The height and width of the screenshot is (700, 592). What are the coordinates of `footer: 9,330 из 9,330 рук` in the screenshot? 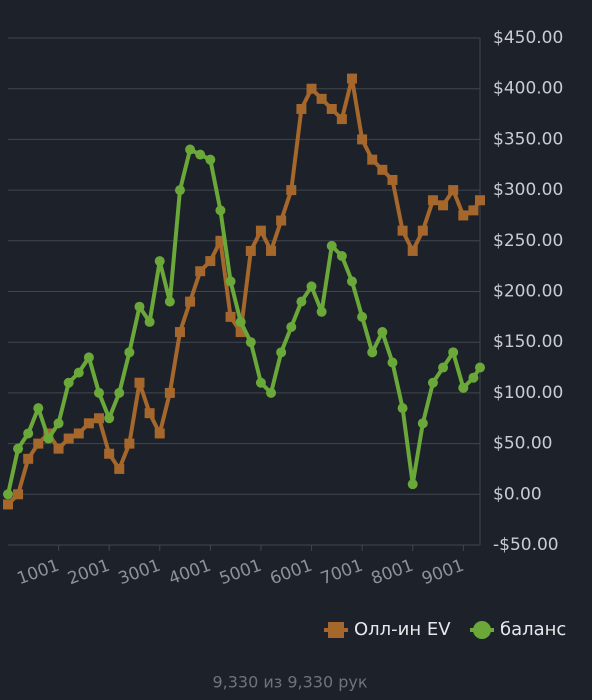 It's located at (289, 682).